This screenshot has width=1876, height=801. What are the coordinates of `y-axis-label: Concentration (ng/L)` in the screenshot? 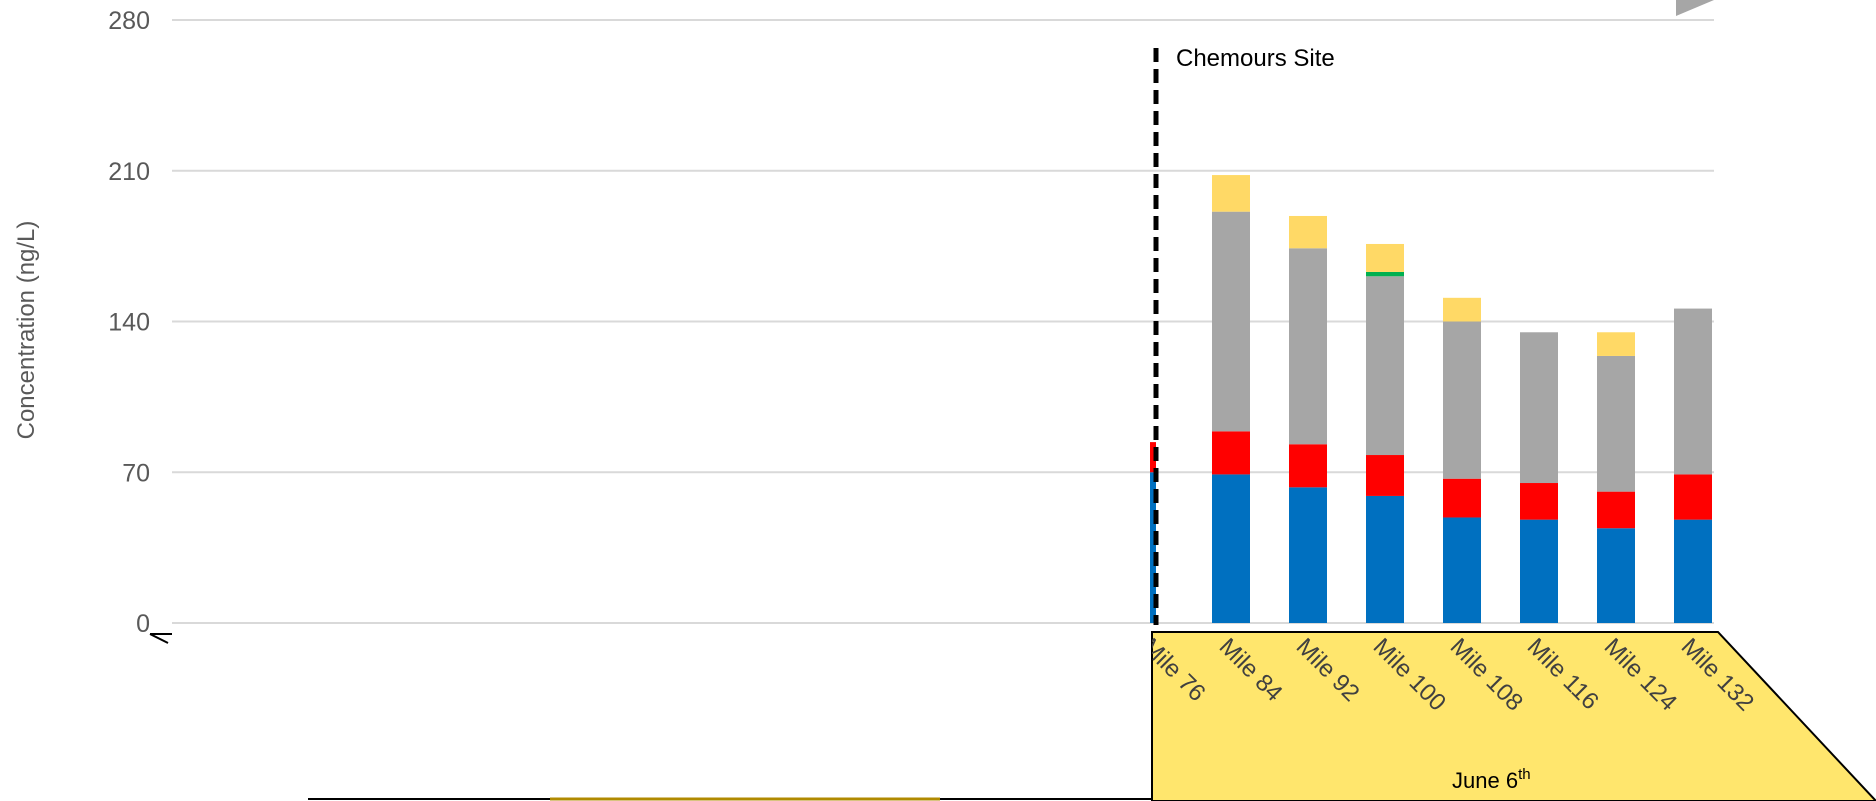 It's located at (26, 330).